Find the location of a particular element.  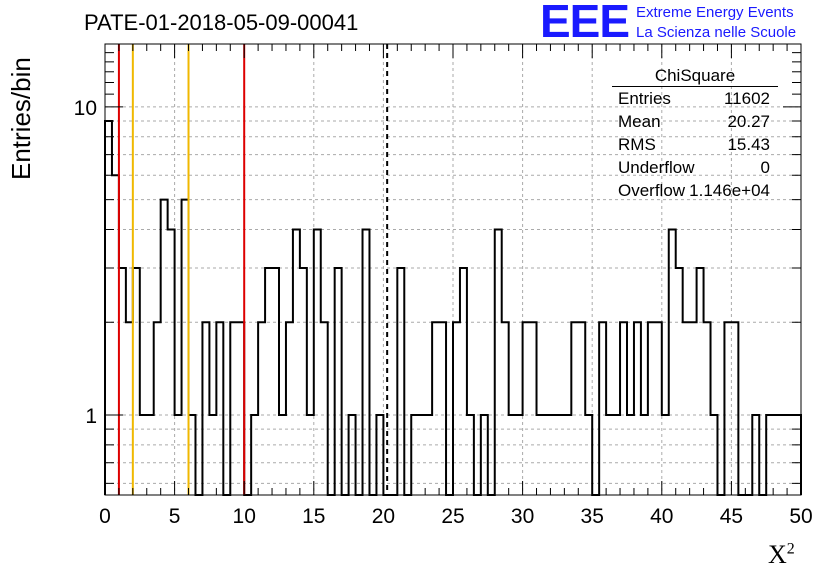

stats-row: Mean 20.27 is located at coordinates (695, 123).